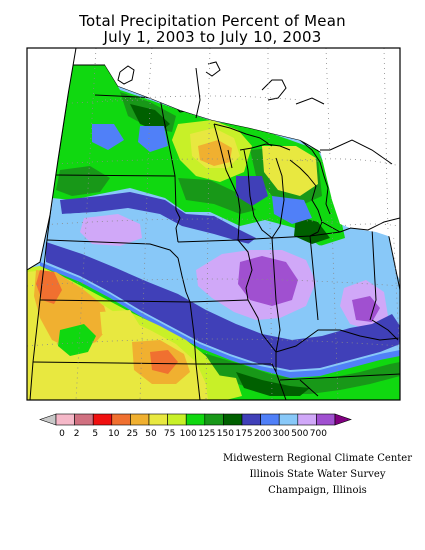  What do you see at coordinates (83, 181) in the screenshot?
I see `dark-green-band-west` at bounding box center [83, 181].